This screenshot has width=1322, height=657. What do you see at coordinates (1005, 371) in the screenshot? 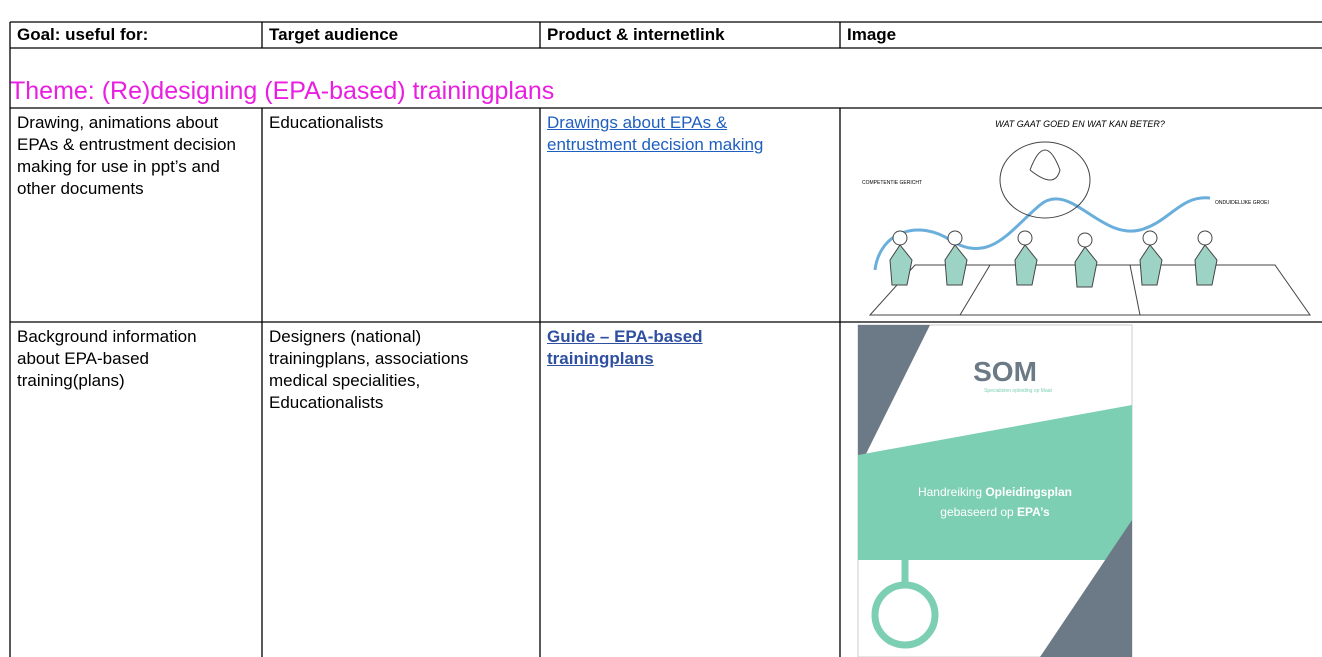
I see `cover-logo: SOM` at bounding box center [1005, 371].